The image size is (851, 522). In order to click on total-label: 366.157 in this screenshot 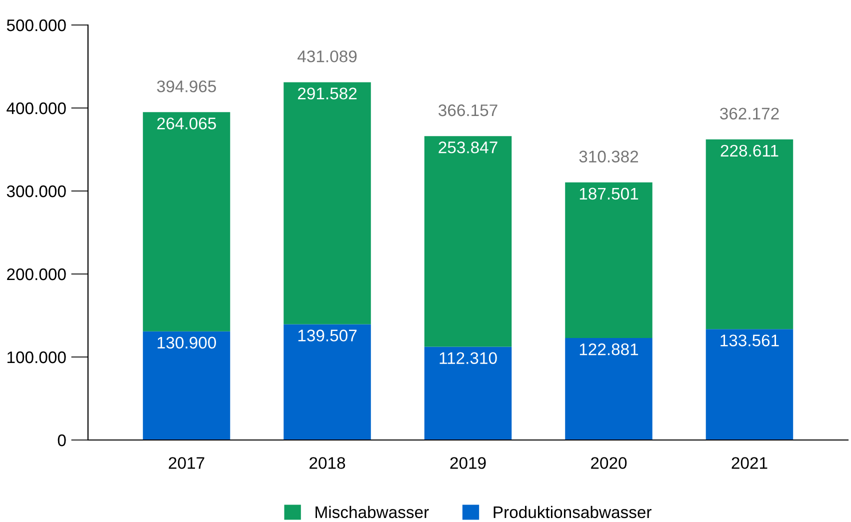, I will do `click(468, 110)`.